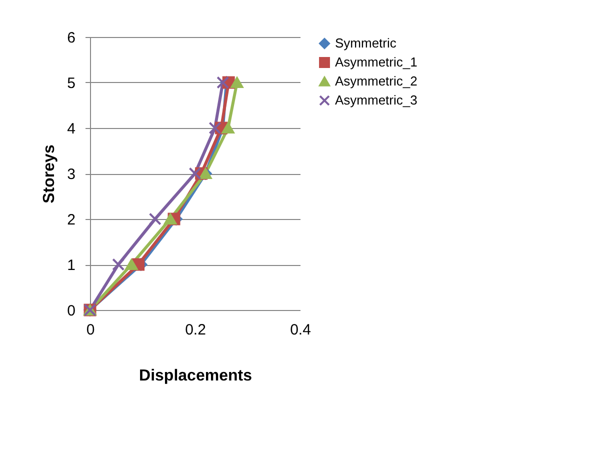  Describe the element at coordinates (71, 220) in the screenshot. I see `y-tick-label: 2` at that location.